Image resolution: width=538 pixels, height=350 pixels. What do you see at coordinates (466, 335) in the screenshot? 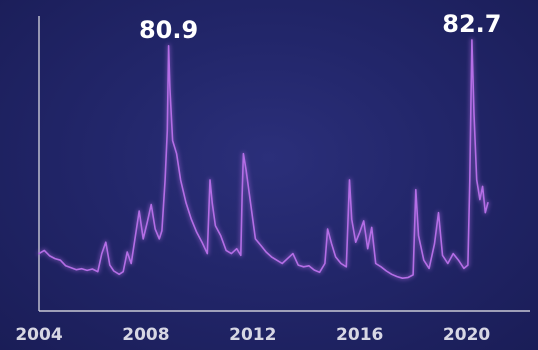
I see `x-tick-label: 2020` at bounding box center [466, 335].